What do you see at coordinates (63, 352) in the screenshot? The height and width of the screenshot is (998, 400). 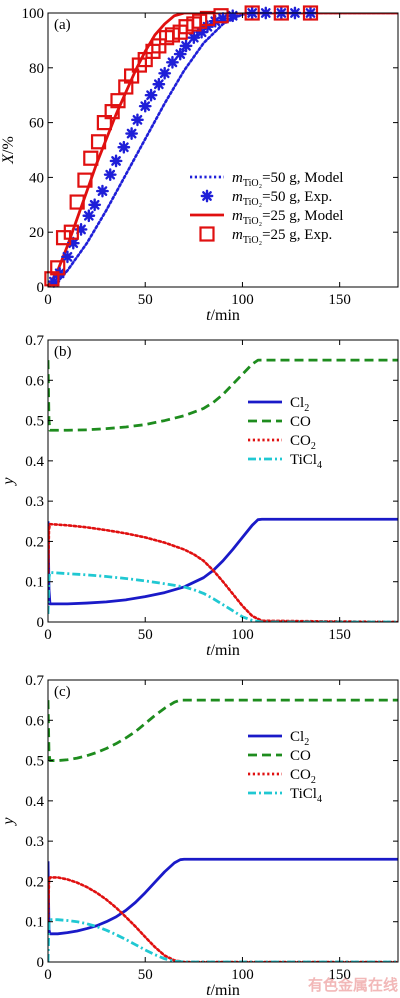 I see `panel-label: (b)` at bounding box center [63, 352].